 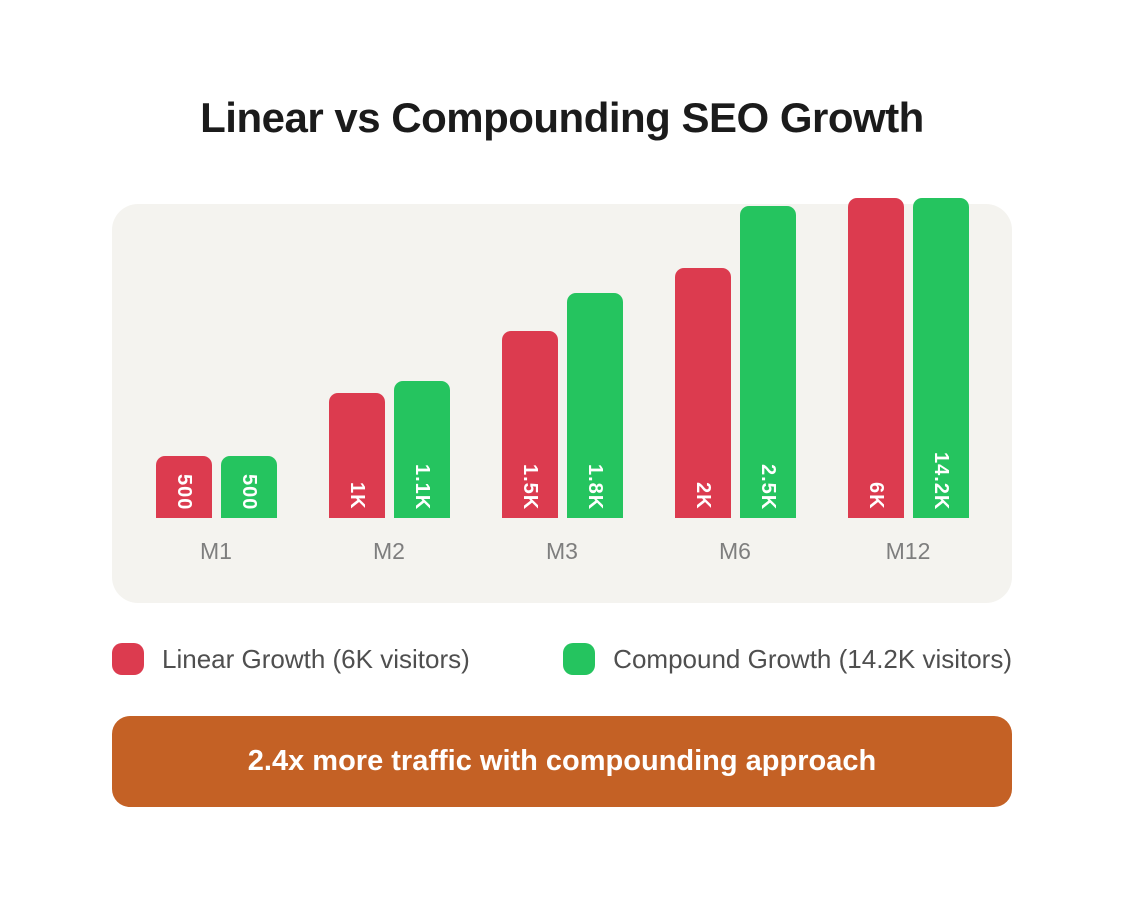 I want to click on legend-item-compound: Compound Growth (14.2K visitors), so click(x=787, y=659).